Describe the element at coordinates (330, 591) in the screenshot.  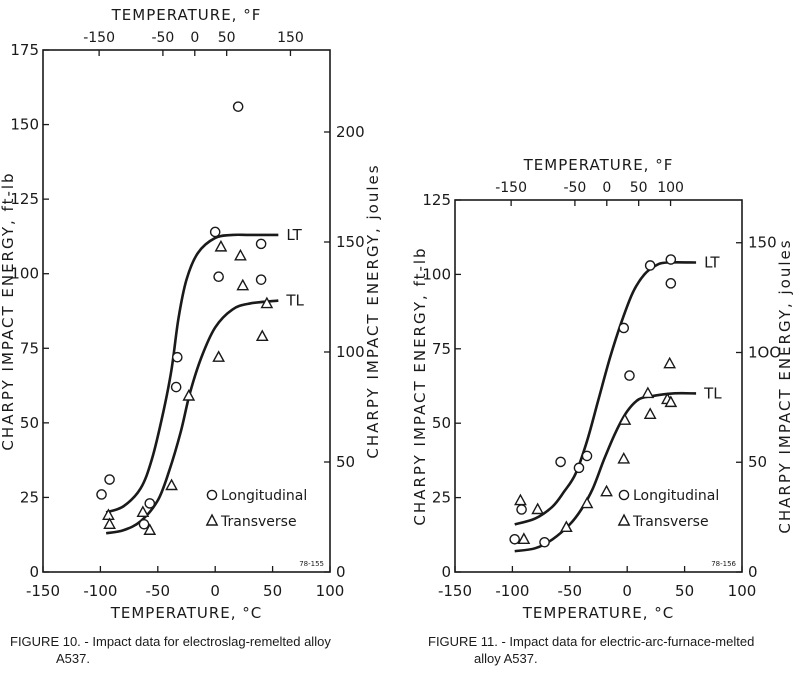
I see `x-tick-label: 100` at that location.